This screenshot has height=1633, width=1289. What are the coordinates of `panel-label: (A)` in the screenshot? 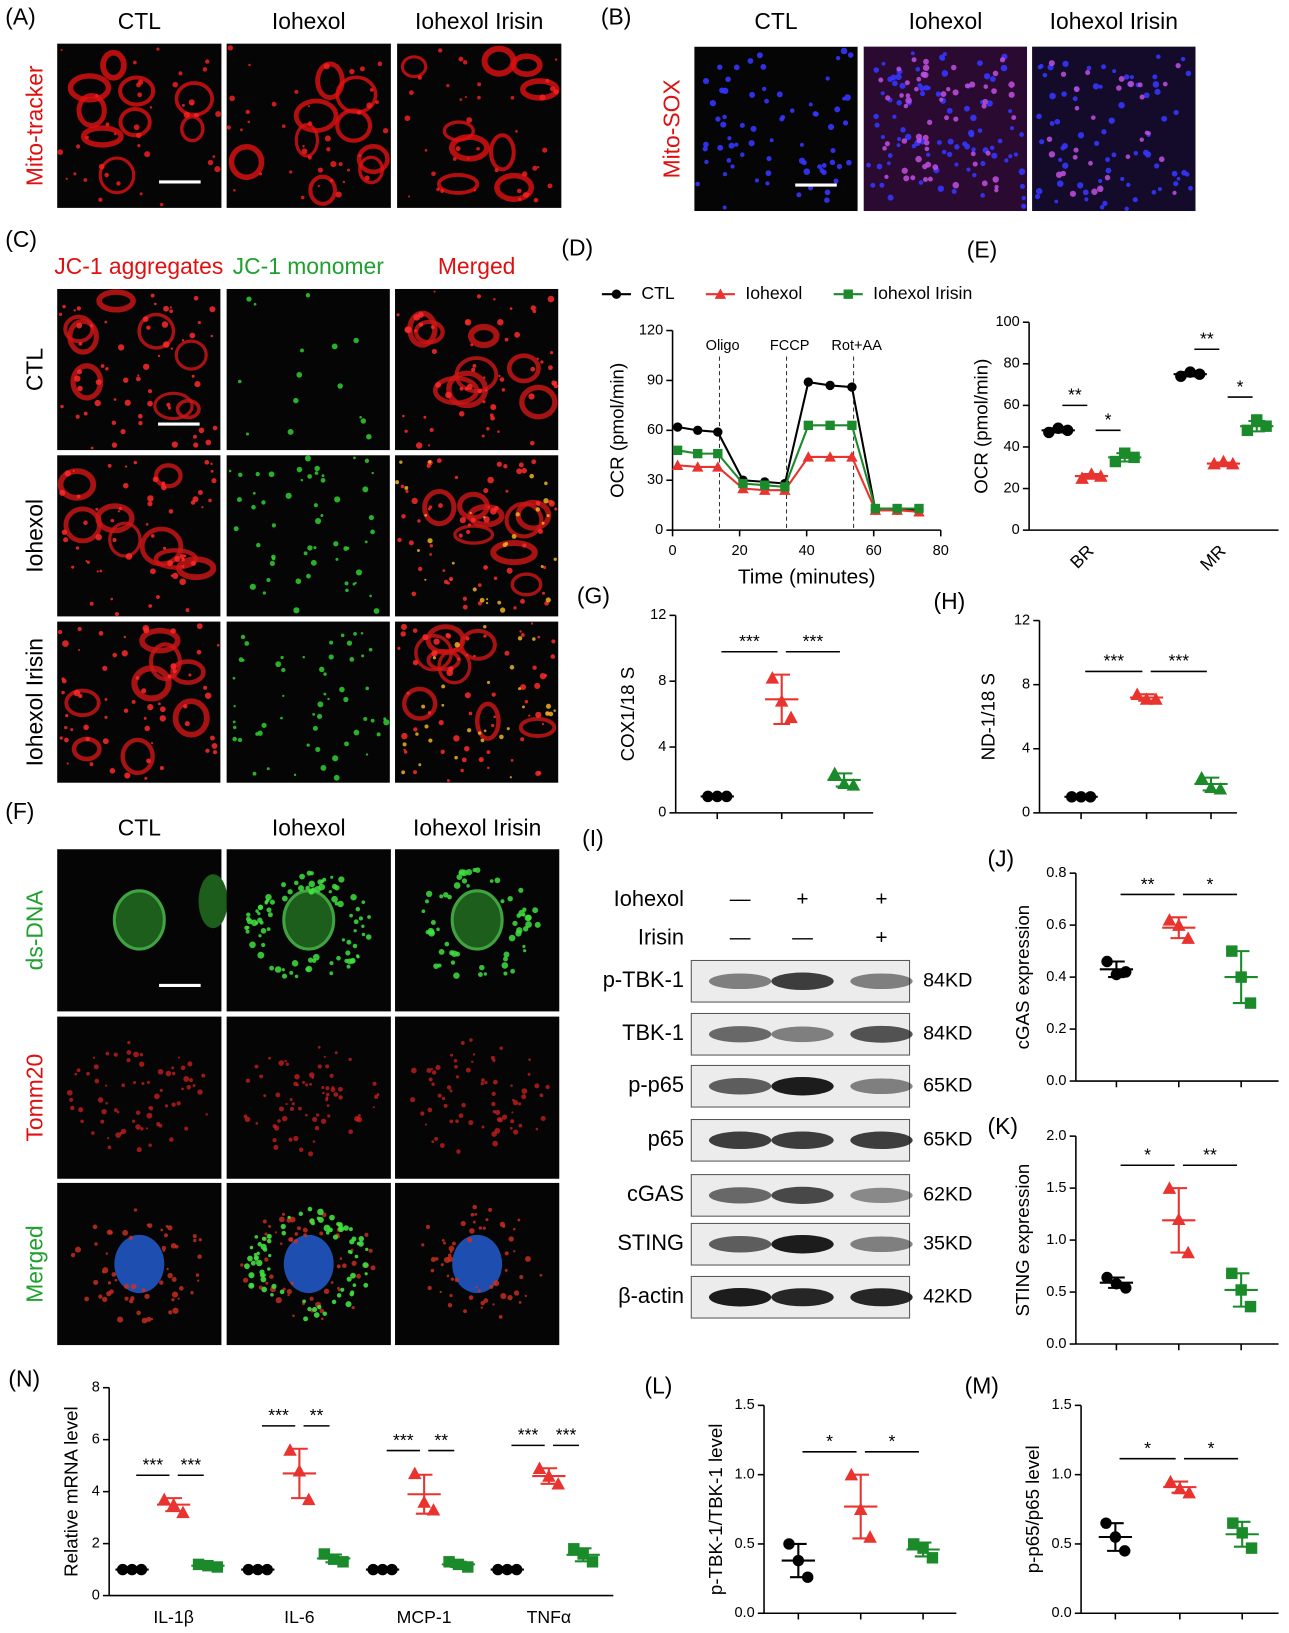 It's located at (20, 17).